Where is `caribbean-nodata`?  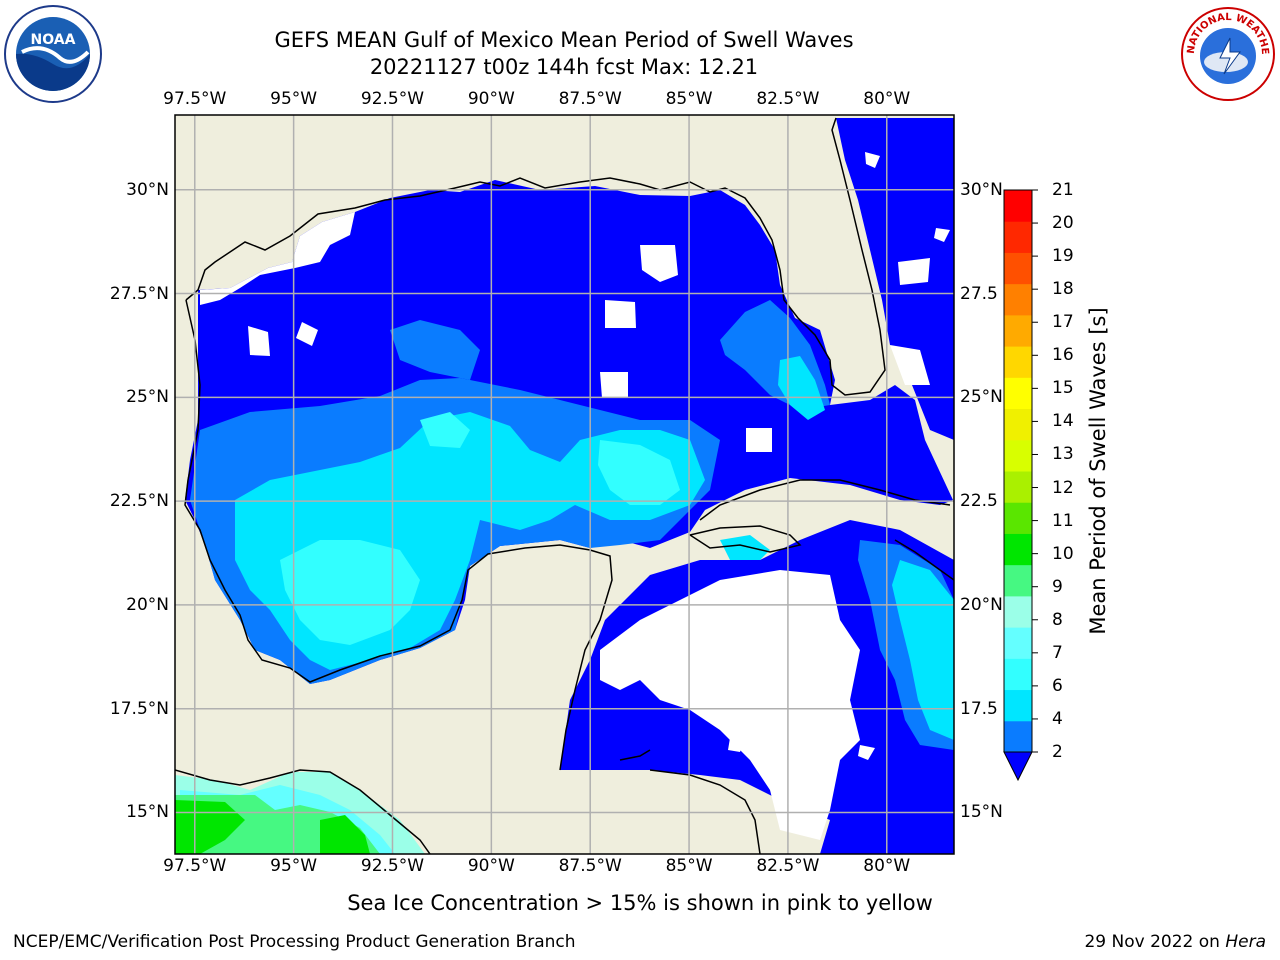
caribbean-nodata is located at coordinates (730, 705).